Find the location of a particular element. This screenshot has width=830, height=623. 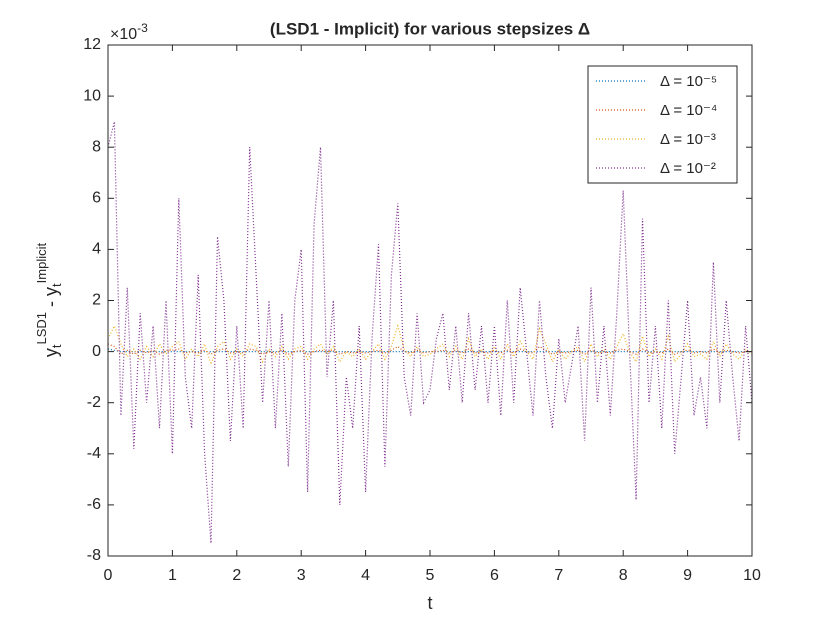

legend-box is located at coordinates (662, 124).